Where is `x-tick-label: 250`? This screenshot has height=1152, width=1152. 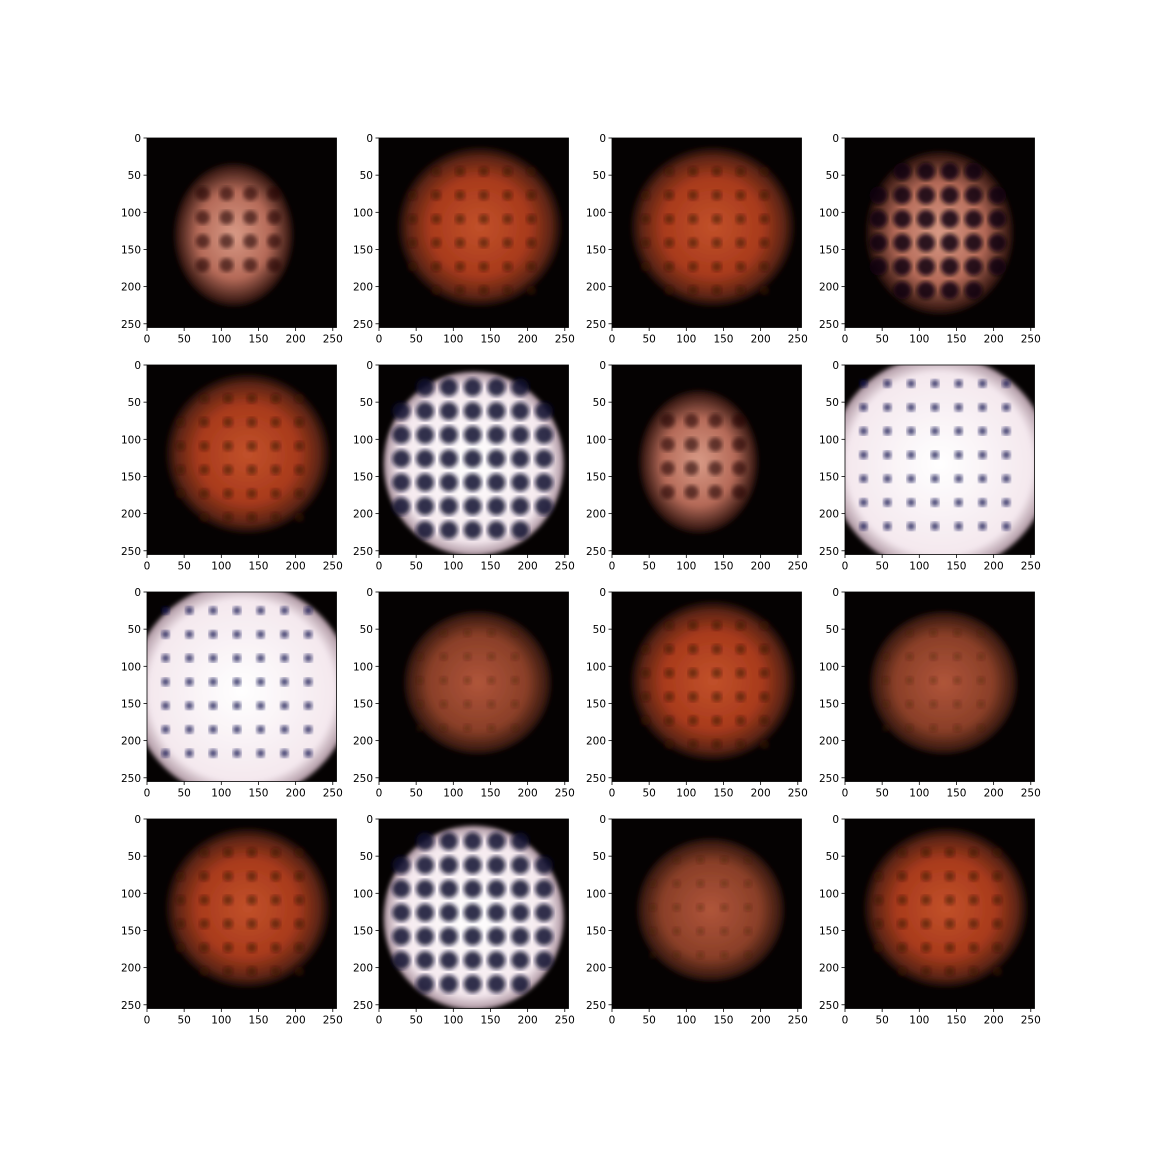 x-tick-label: 250 is located at coordinates (798, 794).